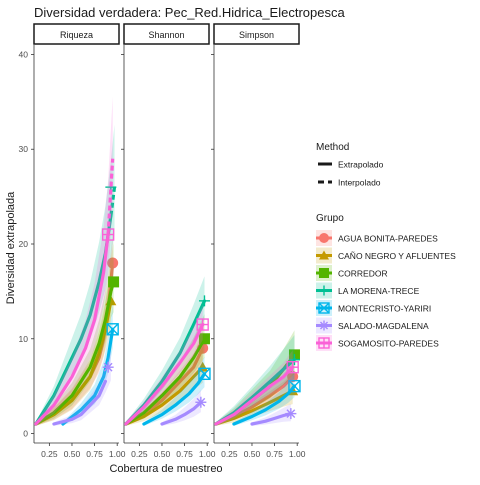  I want to click on facet-strip-label: Riqueza, so click(76, 35).